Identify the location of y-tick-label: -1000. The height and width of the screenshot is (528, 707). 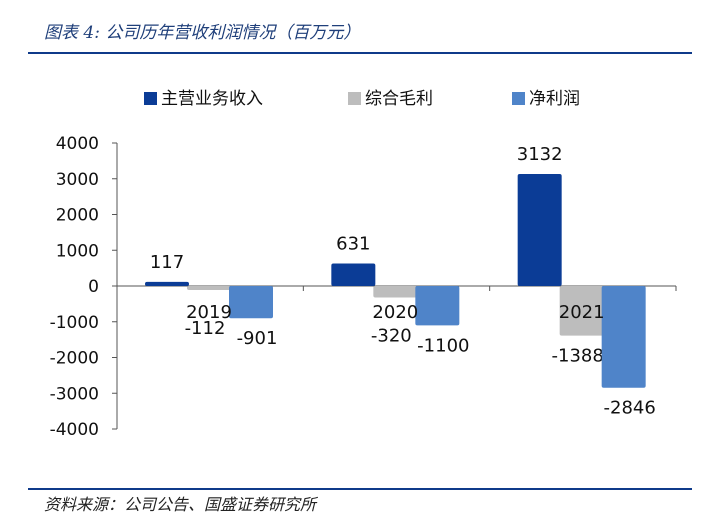
(74, 323).